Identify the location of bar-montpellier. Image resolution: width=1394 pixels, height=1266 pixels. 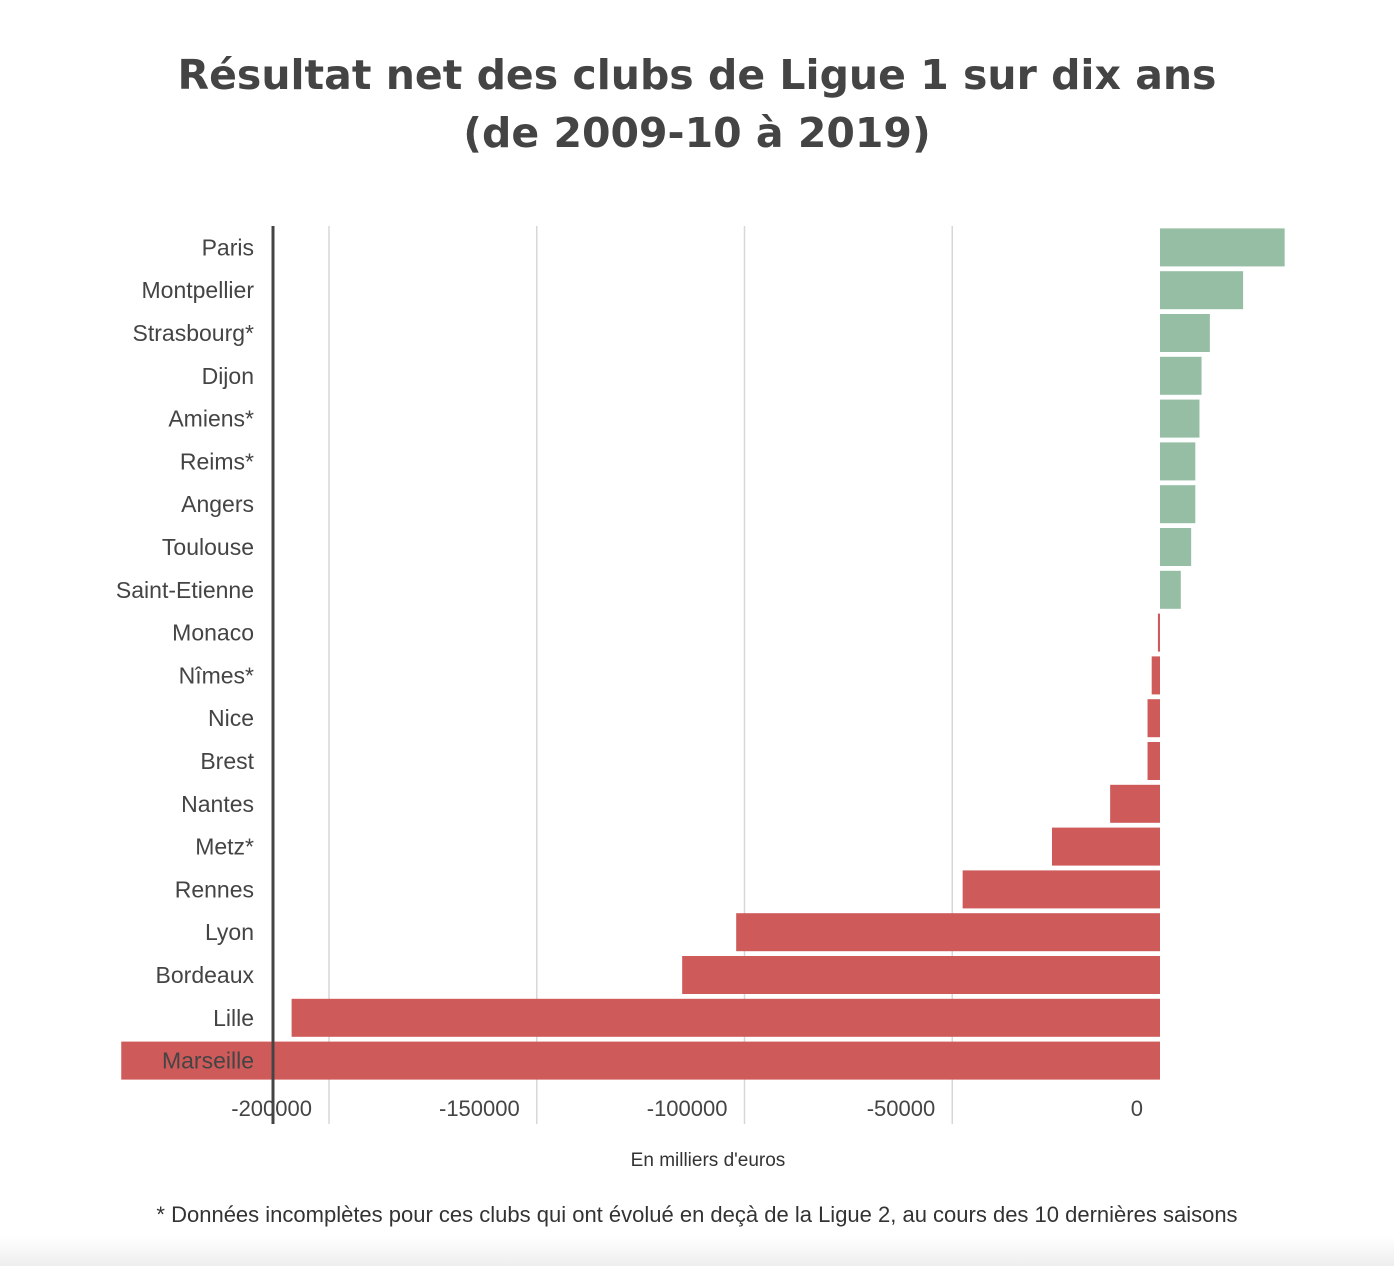
(1202, 290).